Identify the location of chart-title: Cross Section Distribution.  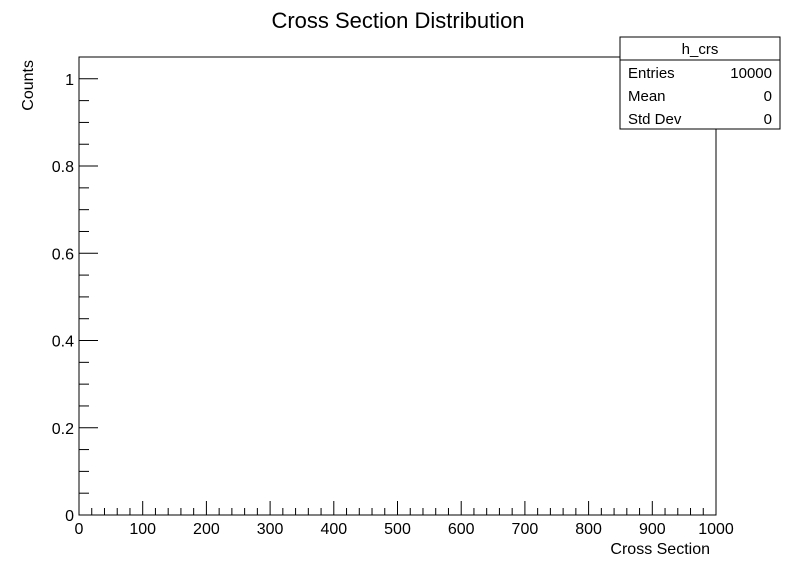
(397, 20).